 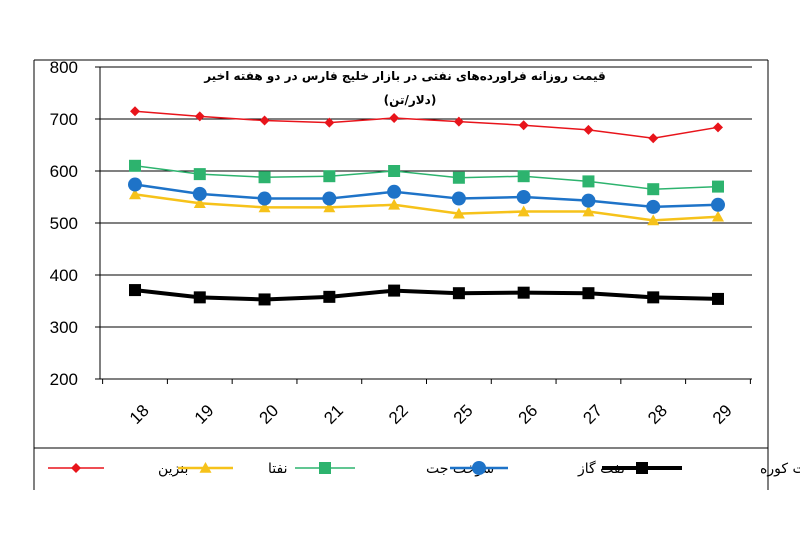 I want to click on x-tick-label: 25, so click(x=463, y=414).